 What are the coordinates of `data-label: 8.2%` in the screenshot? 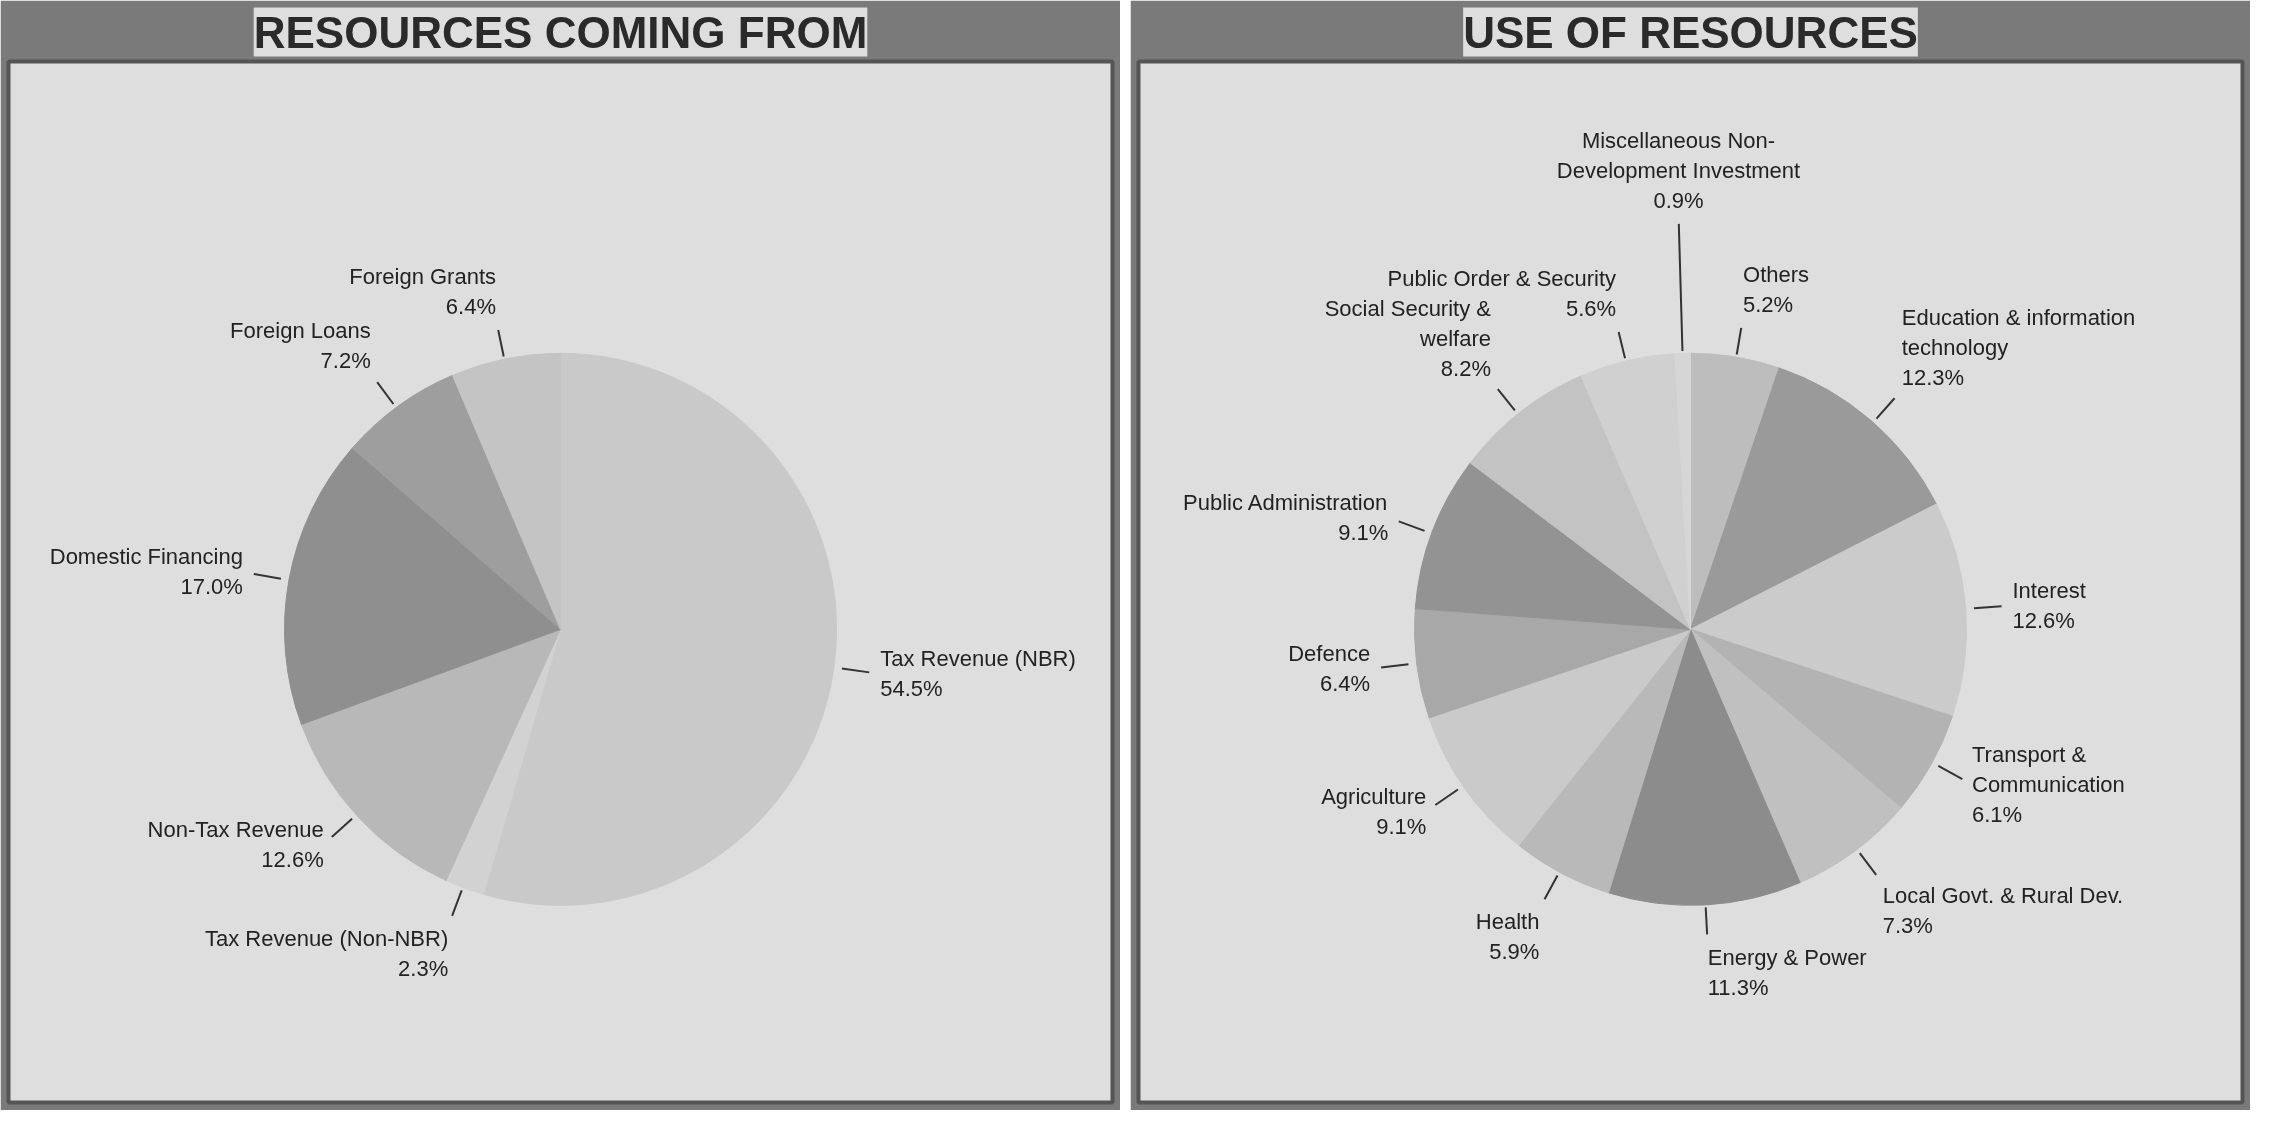 It's located at (1465, 368).